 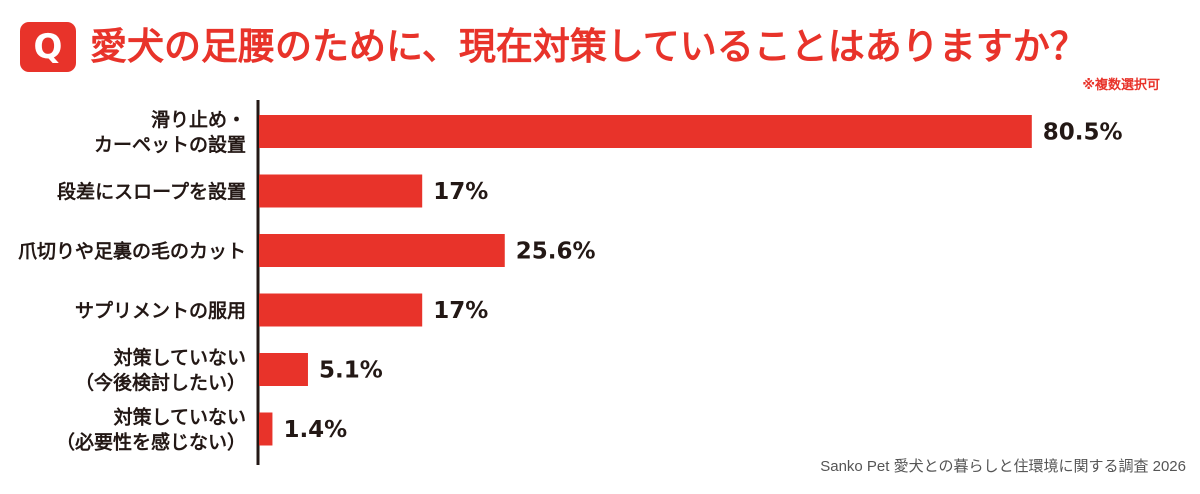 What do you see at coordinates (1121, 85) in the screenshot?
I see `multiple-choice-note: ※複数選択可` at bounding box center [1121, 85].